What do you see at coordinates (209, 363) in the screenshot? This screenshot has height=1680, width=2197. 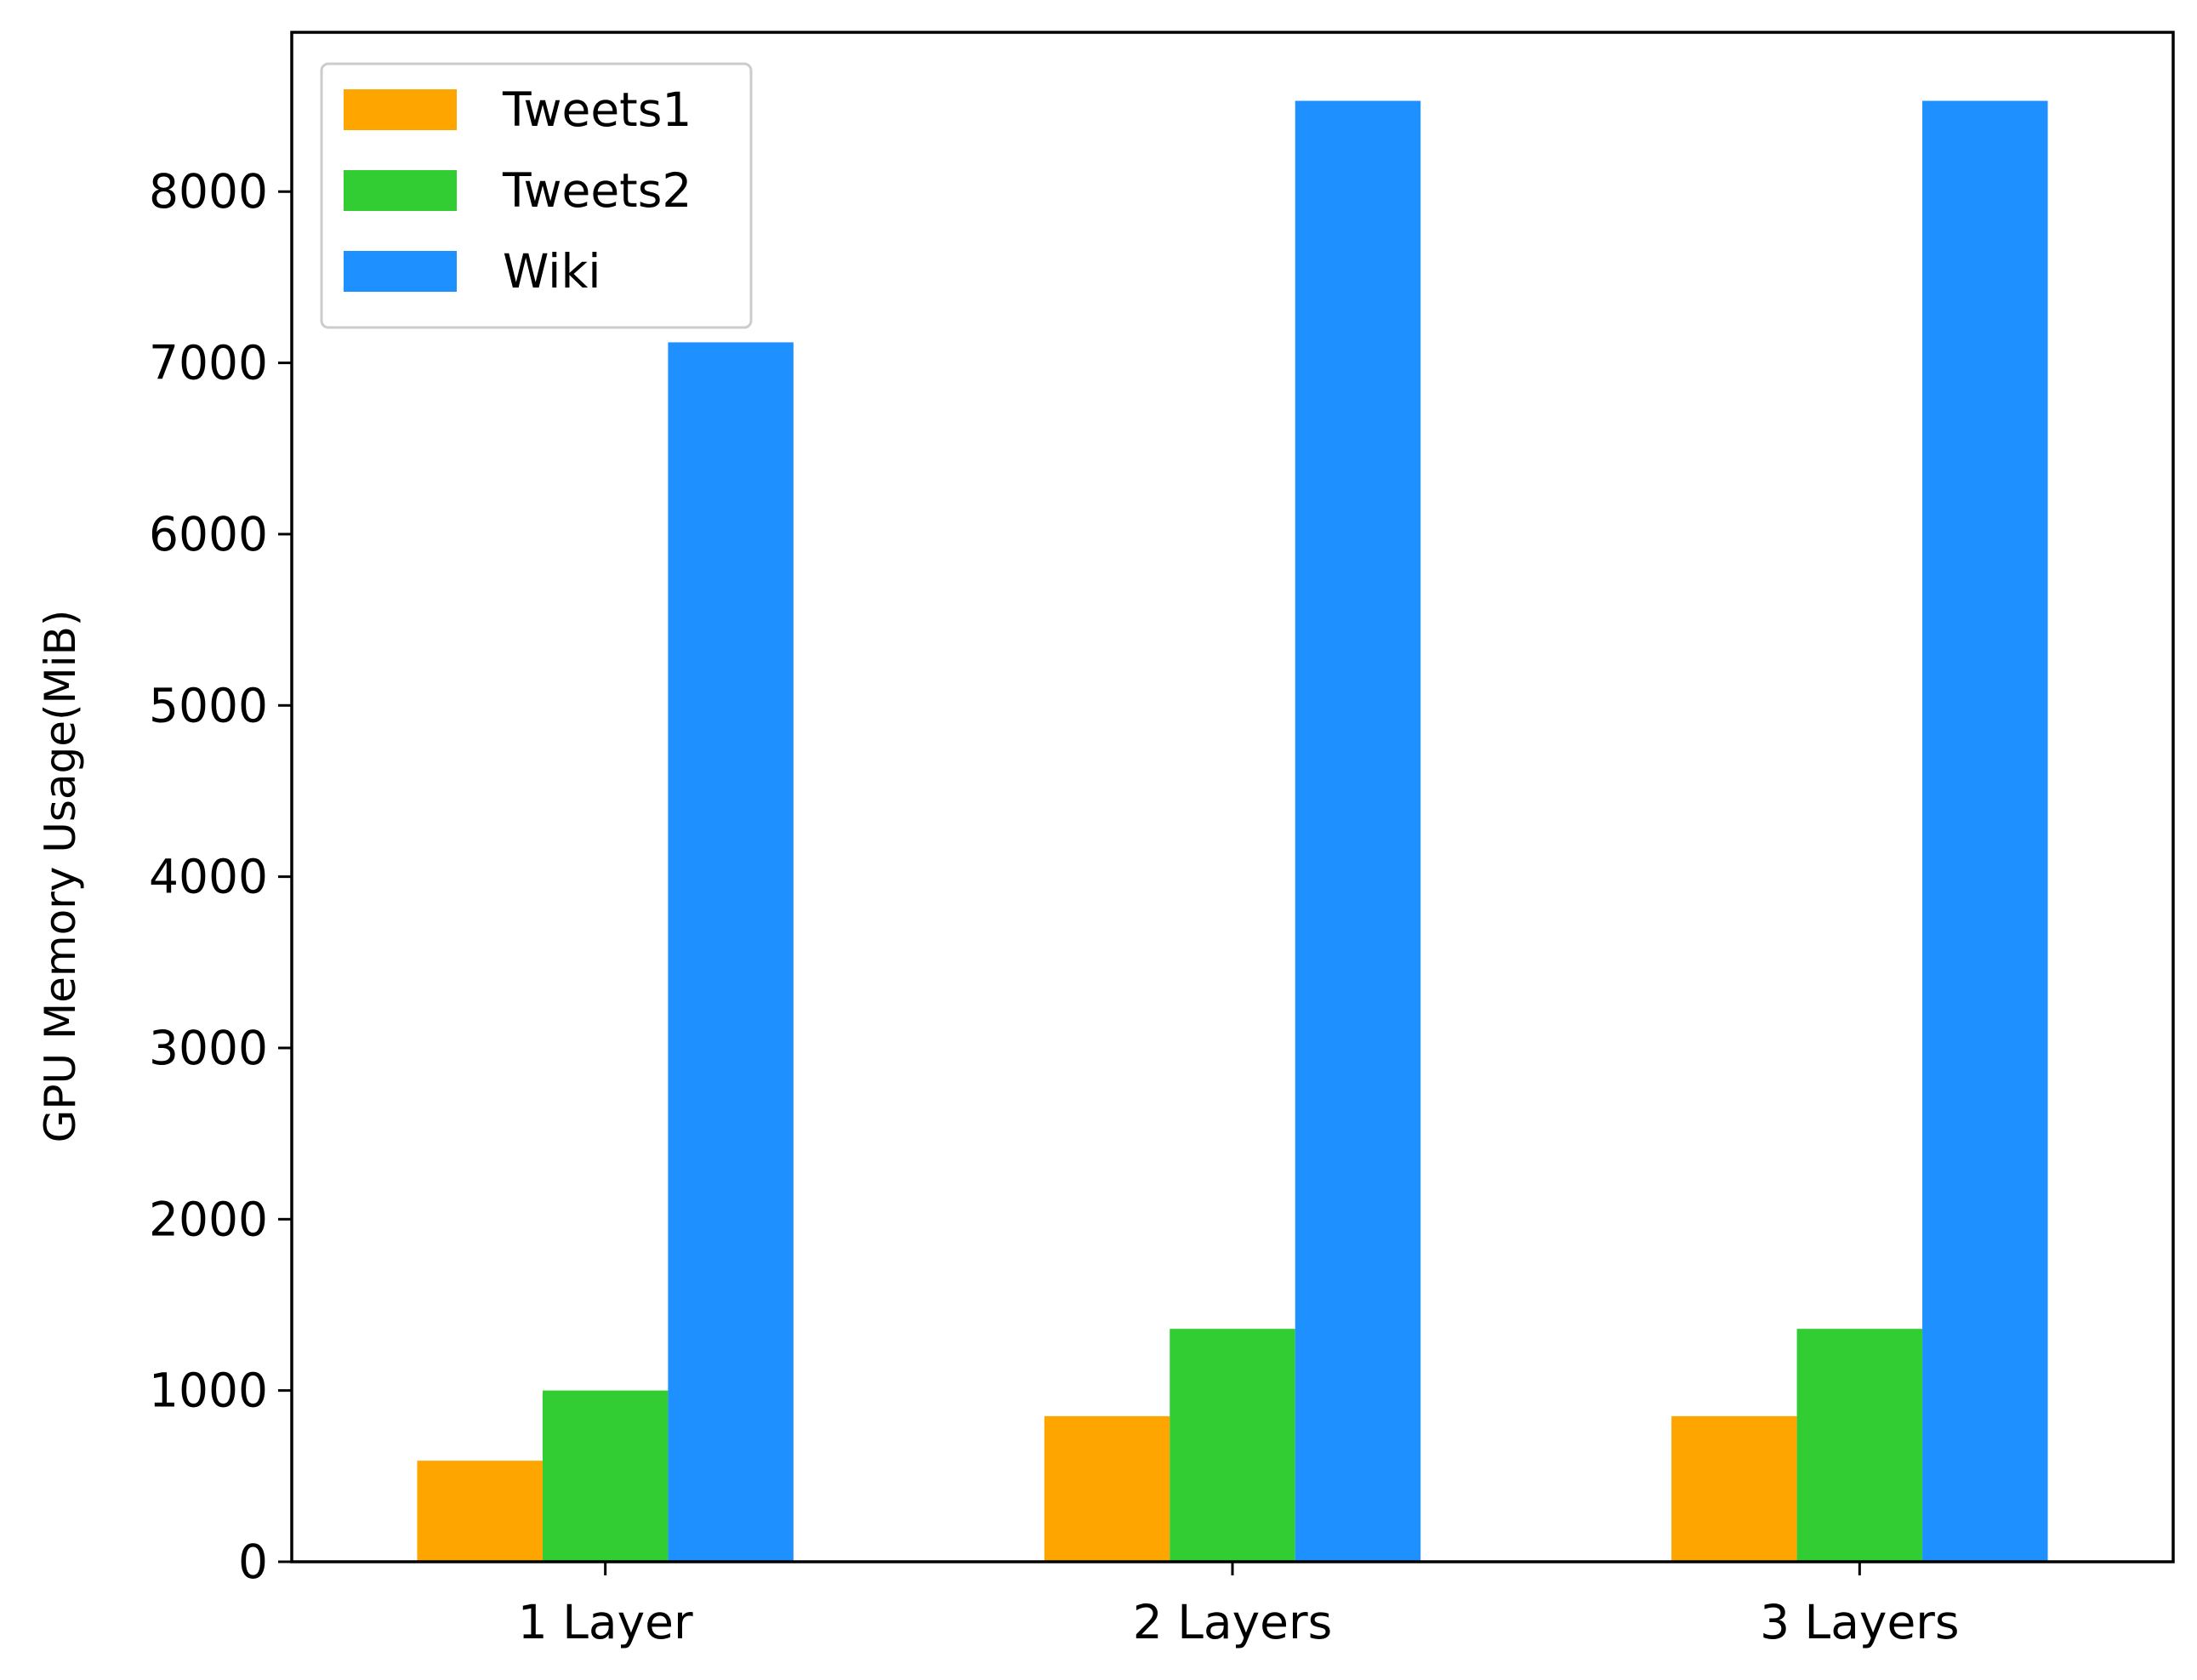 I see `y-tick-label: 7000` at bounding box center [209, 363].